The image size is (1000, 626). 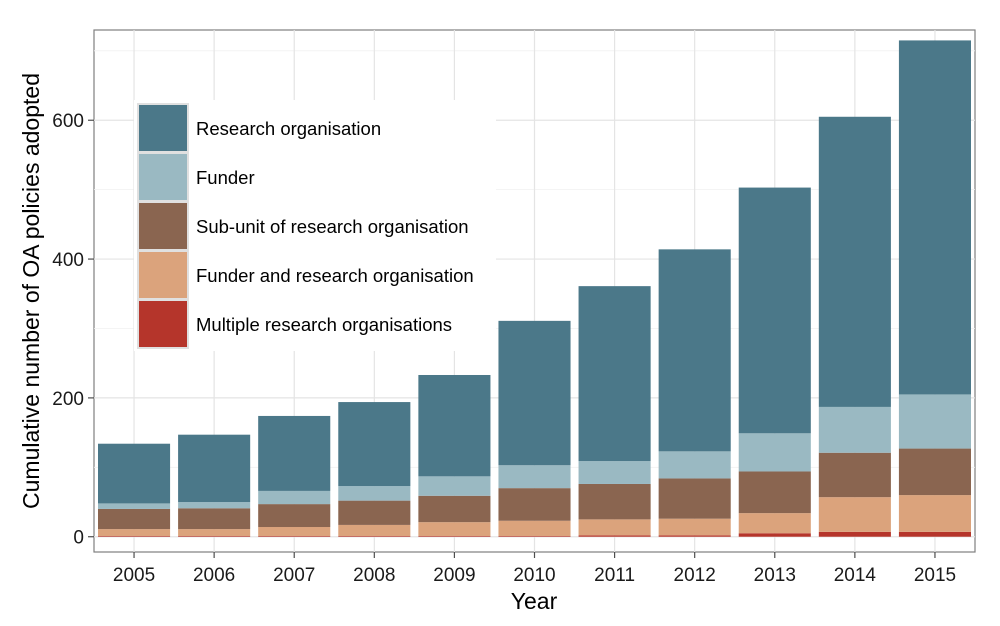 I want to click on x-tick-label: 2007, so click(x=294, y=575).